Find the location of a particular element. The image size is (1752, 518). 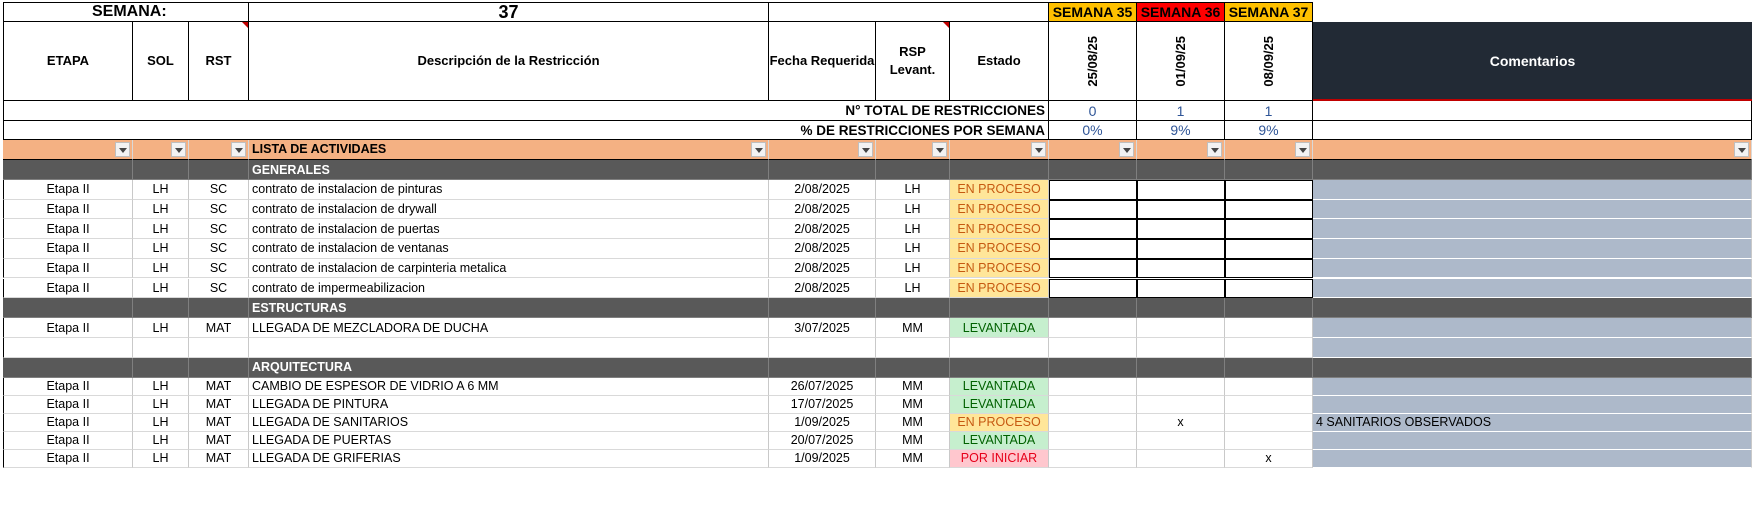

filter-cell-sol is located at coordinates (161, 150).